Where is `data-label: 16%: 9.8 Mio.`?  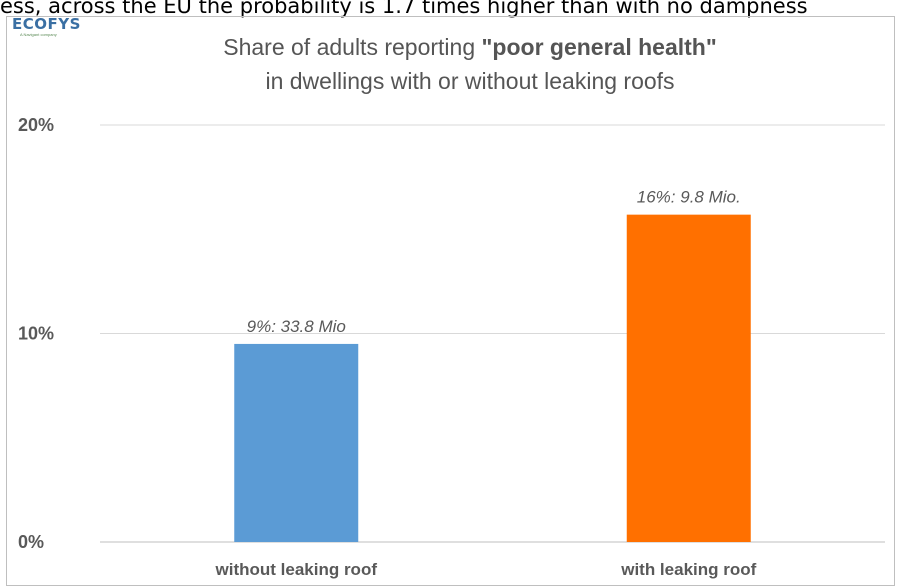 data-label: 16%: 9.8 Mio. is located at coordinates (689, 197).